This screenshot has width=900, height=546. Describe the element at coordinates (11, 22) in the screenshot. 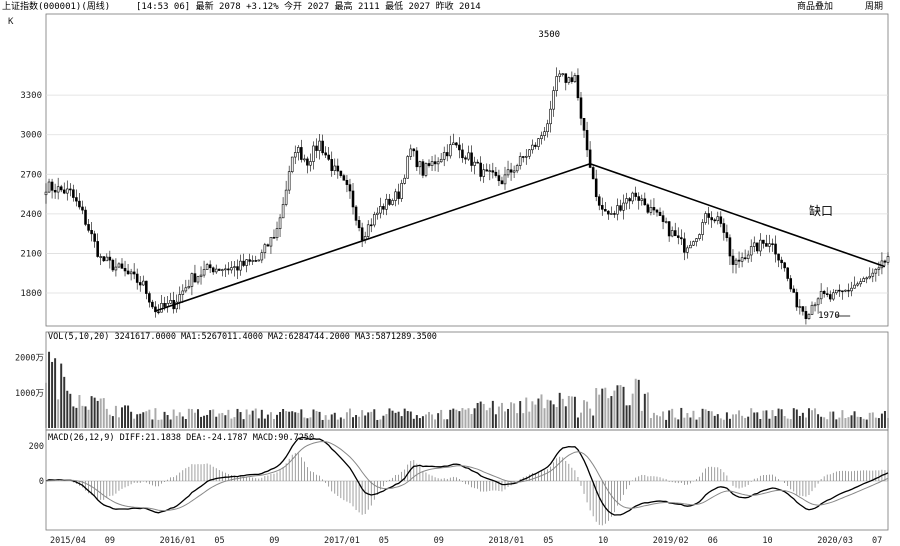

I see `price-axis-label: K` at that location.